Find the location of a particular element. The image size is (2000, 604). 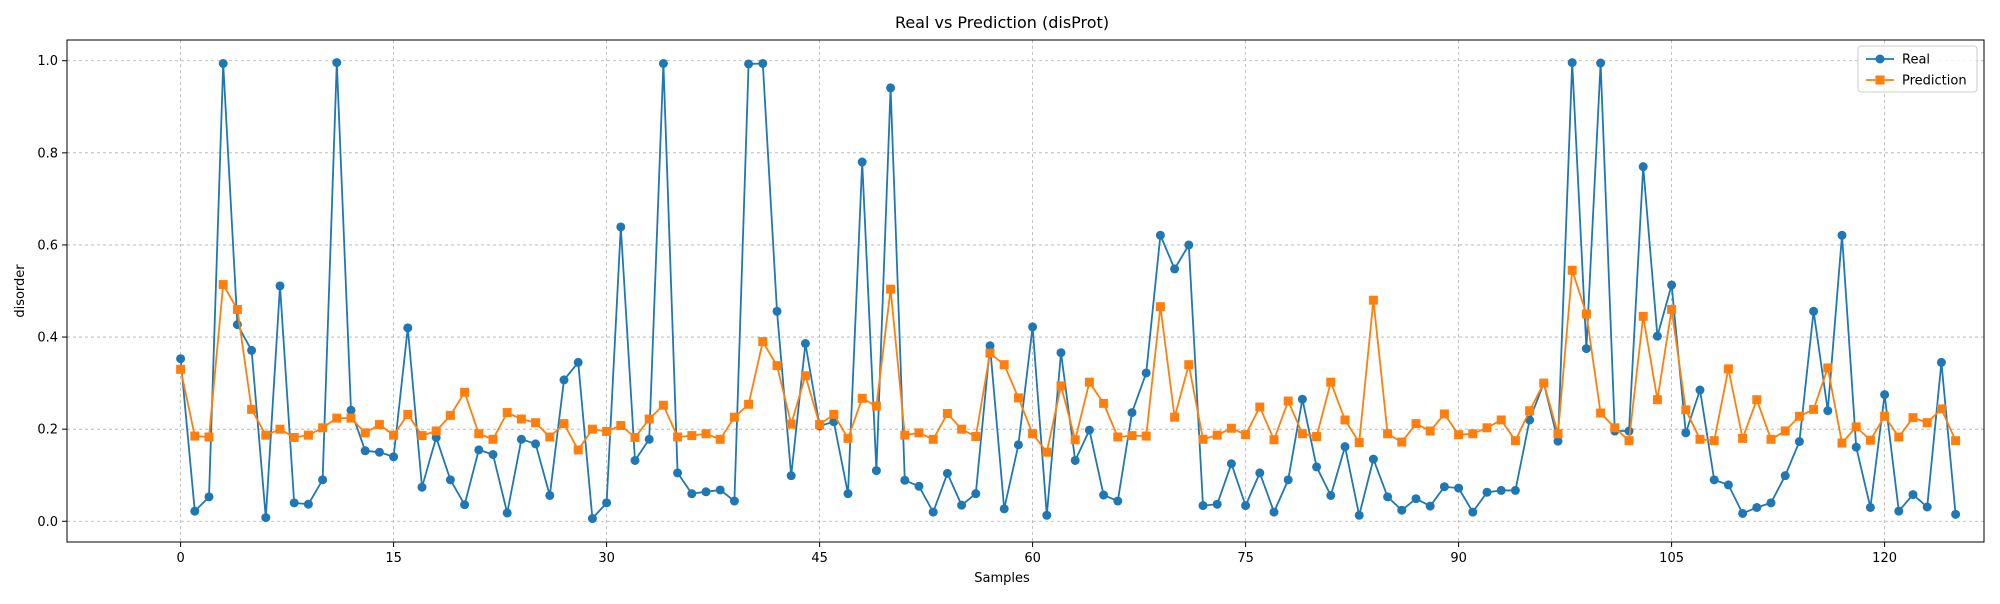

chart-title: Real vs Prediction (disProt) is located at coordinates (1002, 22).